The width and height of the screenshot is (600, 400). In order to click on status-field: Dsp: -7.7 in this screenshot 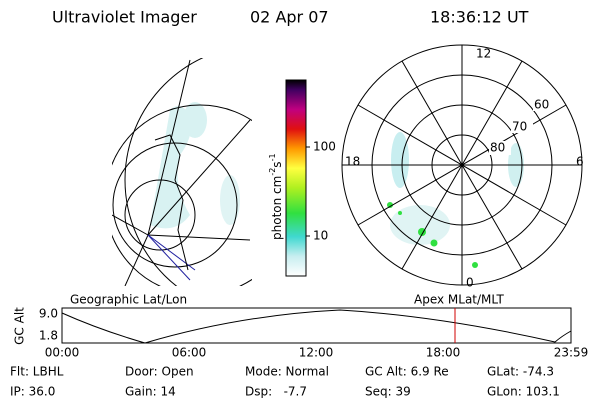, I will do `click(276, 392)`.